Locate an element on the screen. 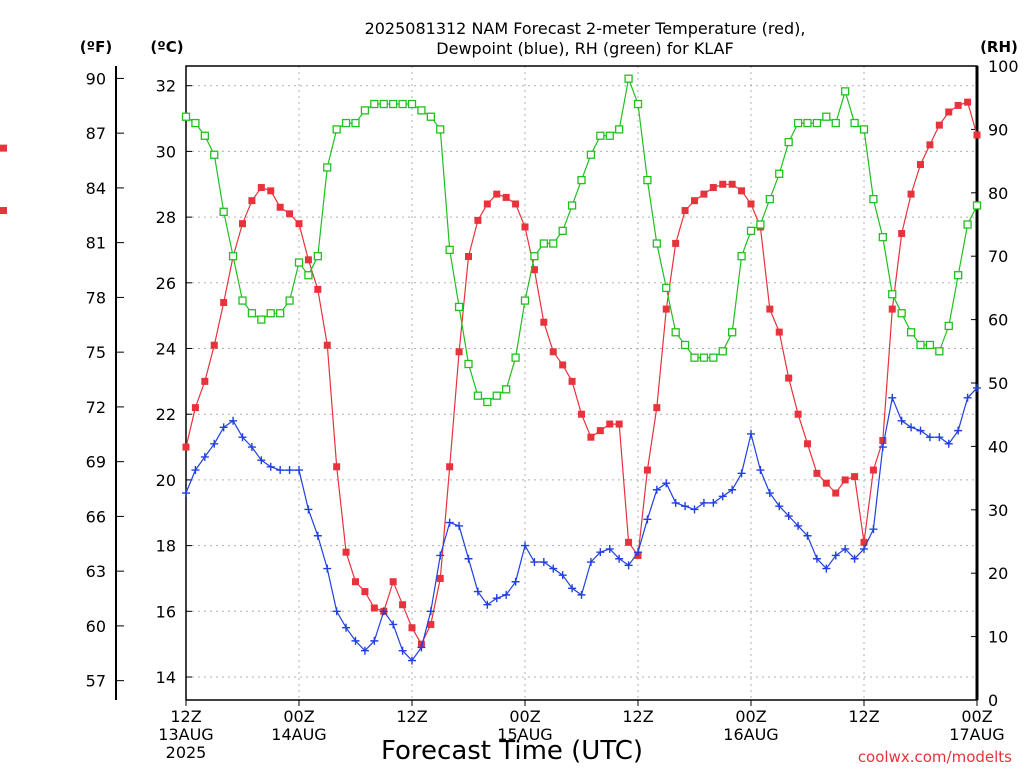  x-axis-label: Forecast Time (UTC) is located at coordinates (512, 751).